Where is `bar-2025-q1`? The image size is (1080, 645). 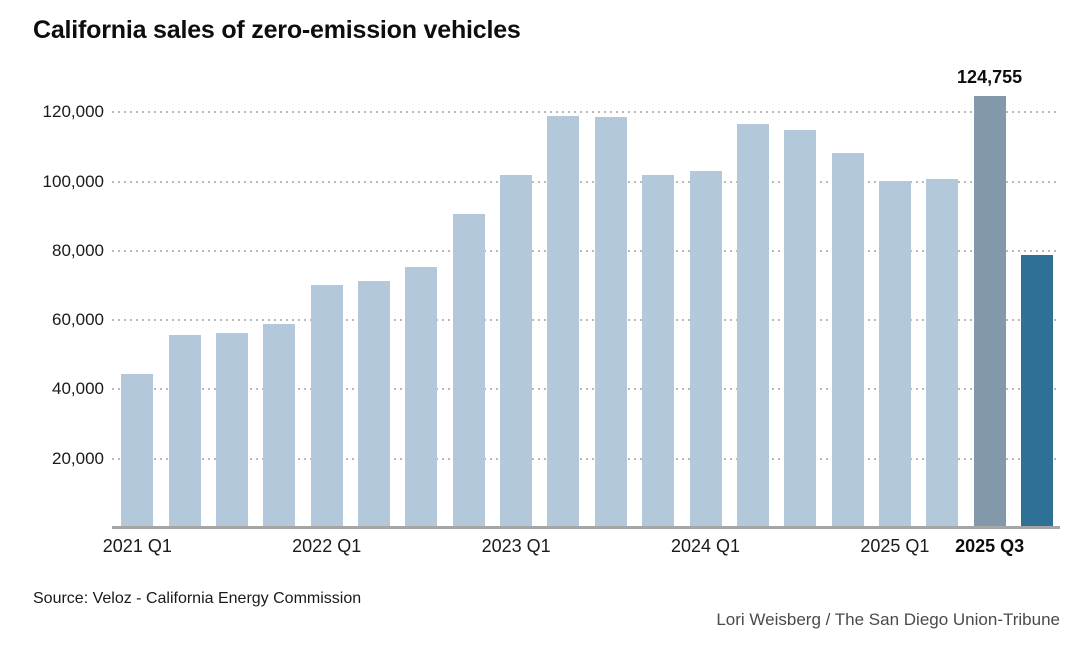
bar-2025-q1 is located at coordinates (894, 354).